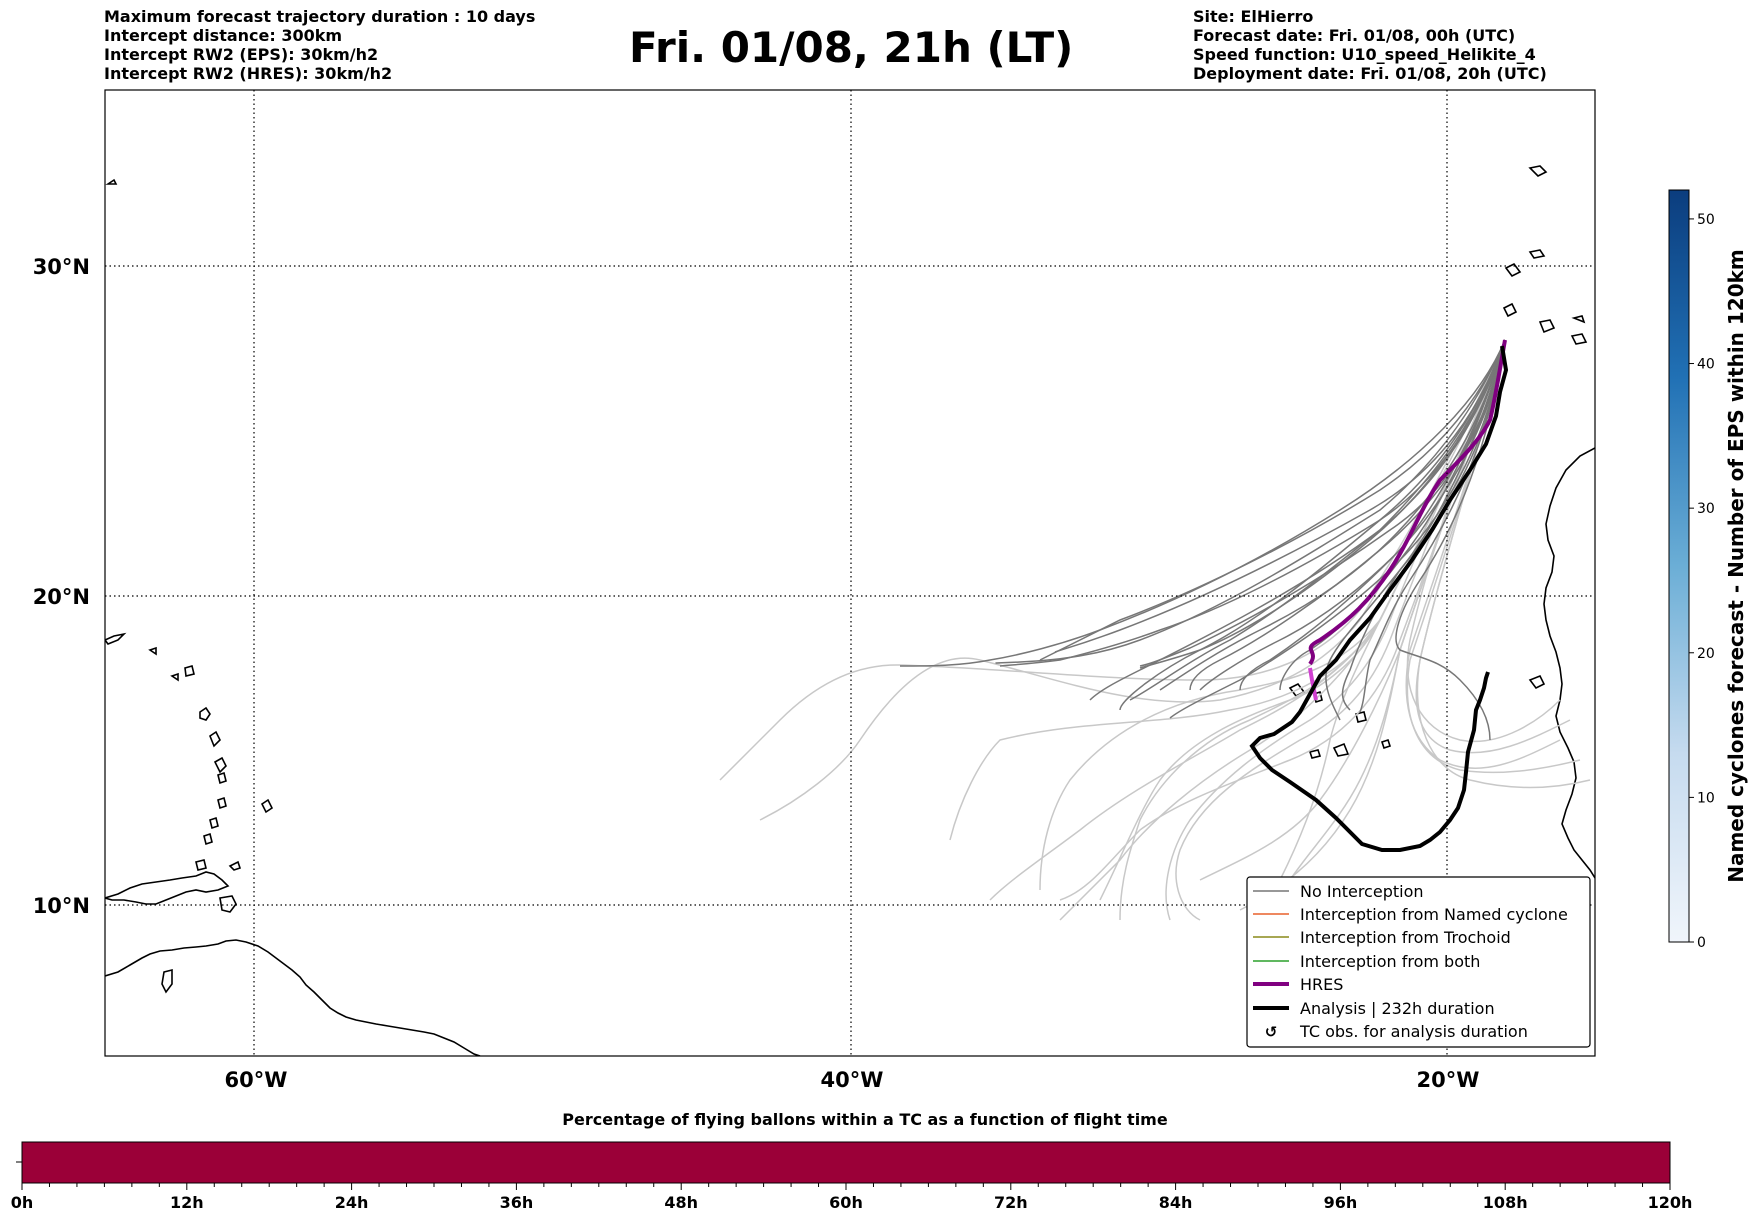 The image size is (1748, 1213). What do you see at coordinates (228, 904) in the screenshot?
I see `coast-trinidad` at bounding box center [228, 904].